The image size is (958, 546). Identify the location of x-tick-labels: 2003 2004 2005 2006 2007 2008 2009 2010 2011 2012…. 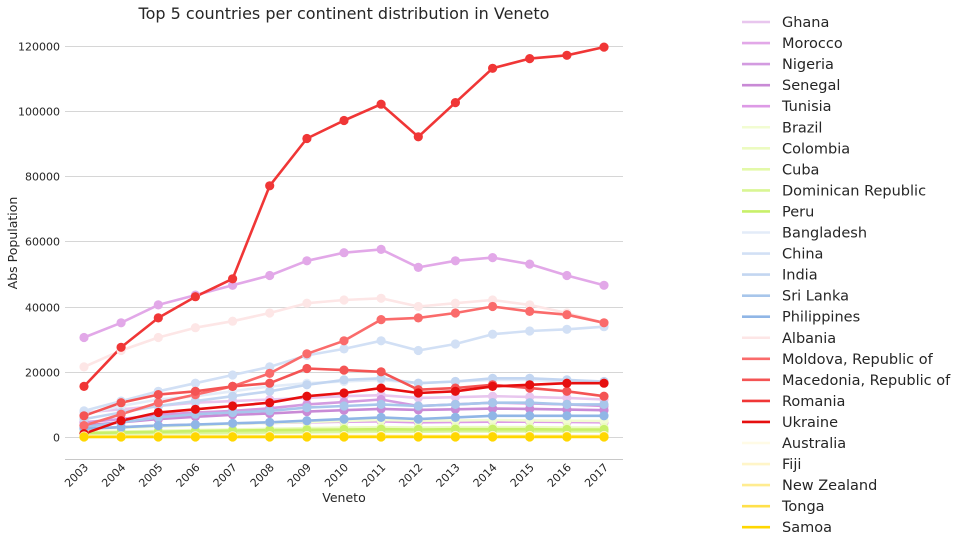
(336, 475).